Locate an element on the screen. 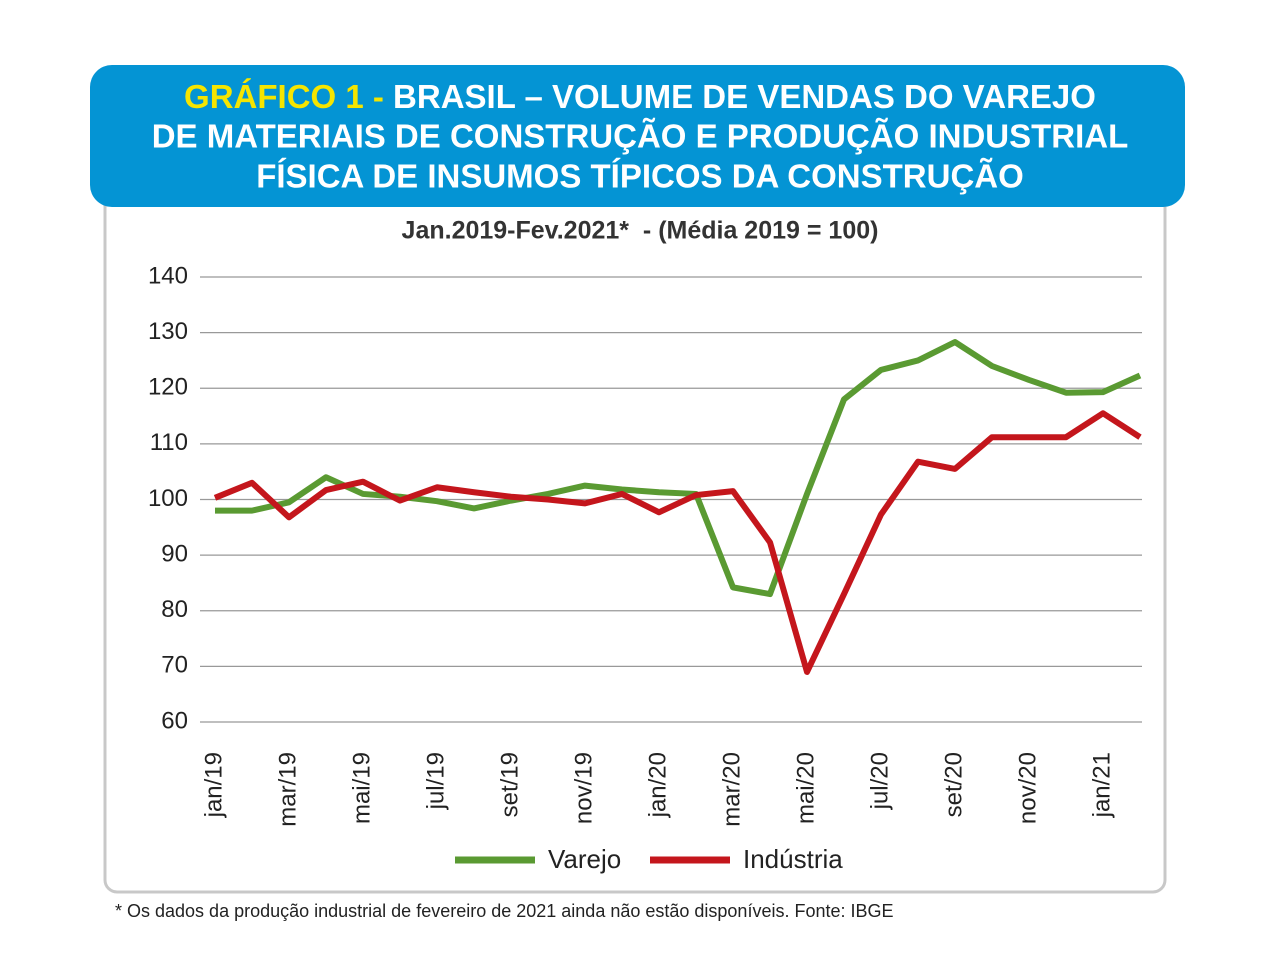 The width and height of the screenshot is (1280, 968). legend-label: Varejo is located at coordinates (584, 859).